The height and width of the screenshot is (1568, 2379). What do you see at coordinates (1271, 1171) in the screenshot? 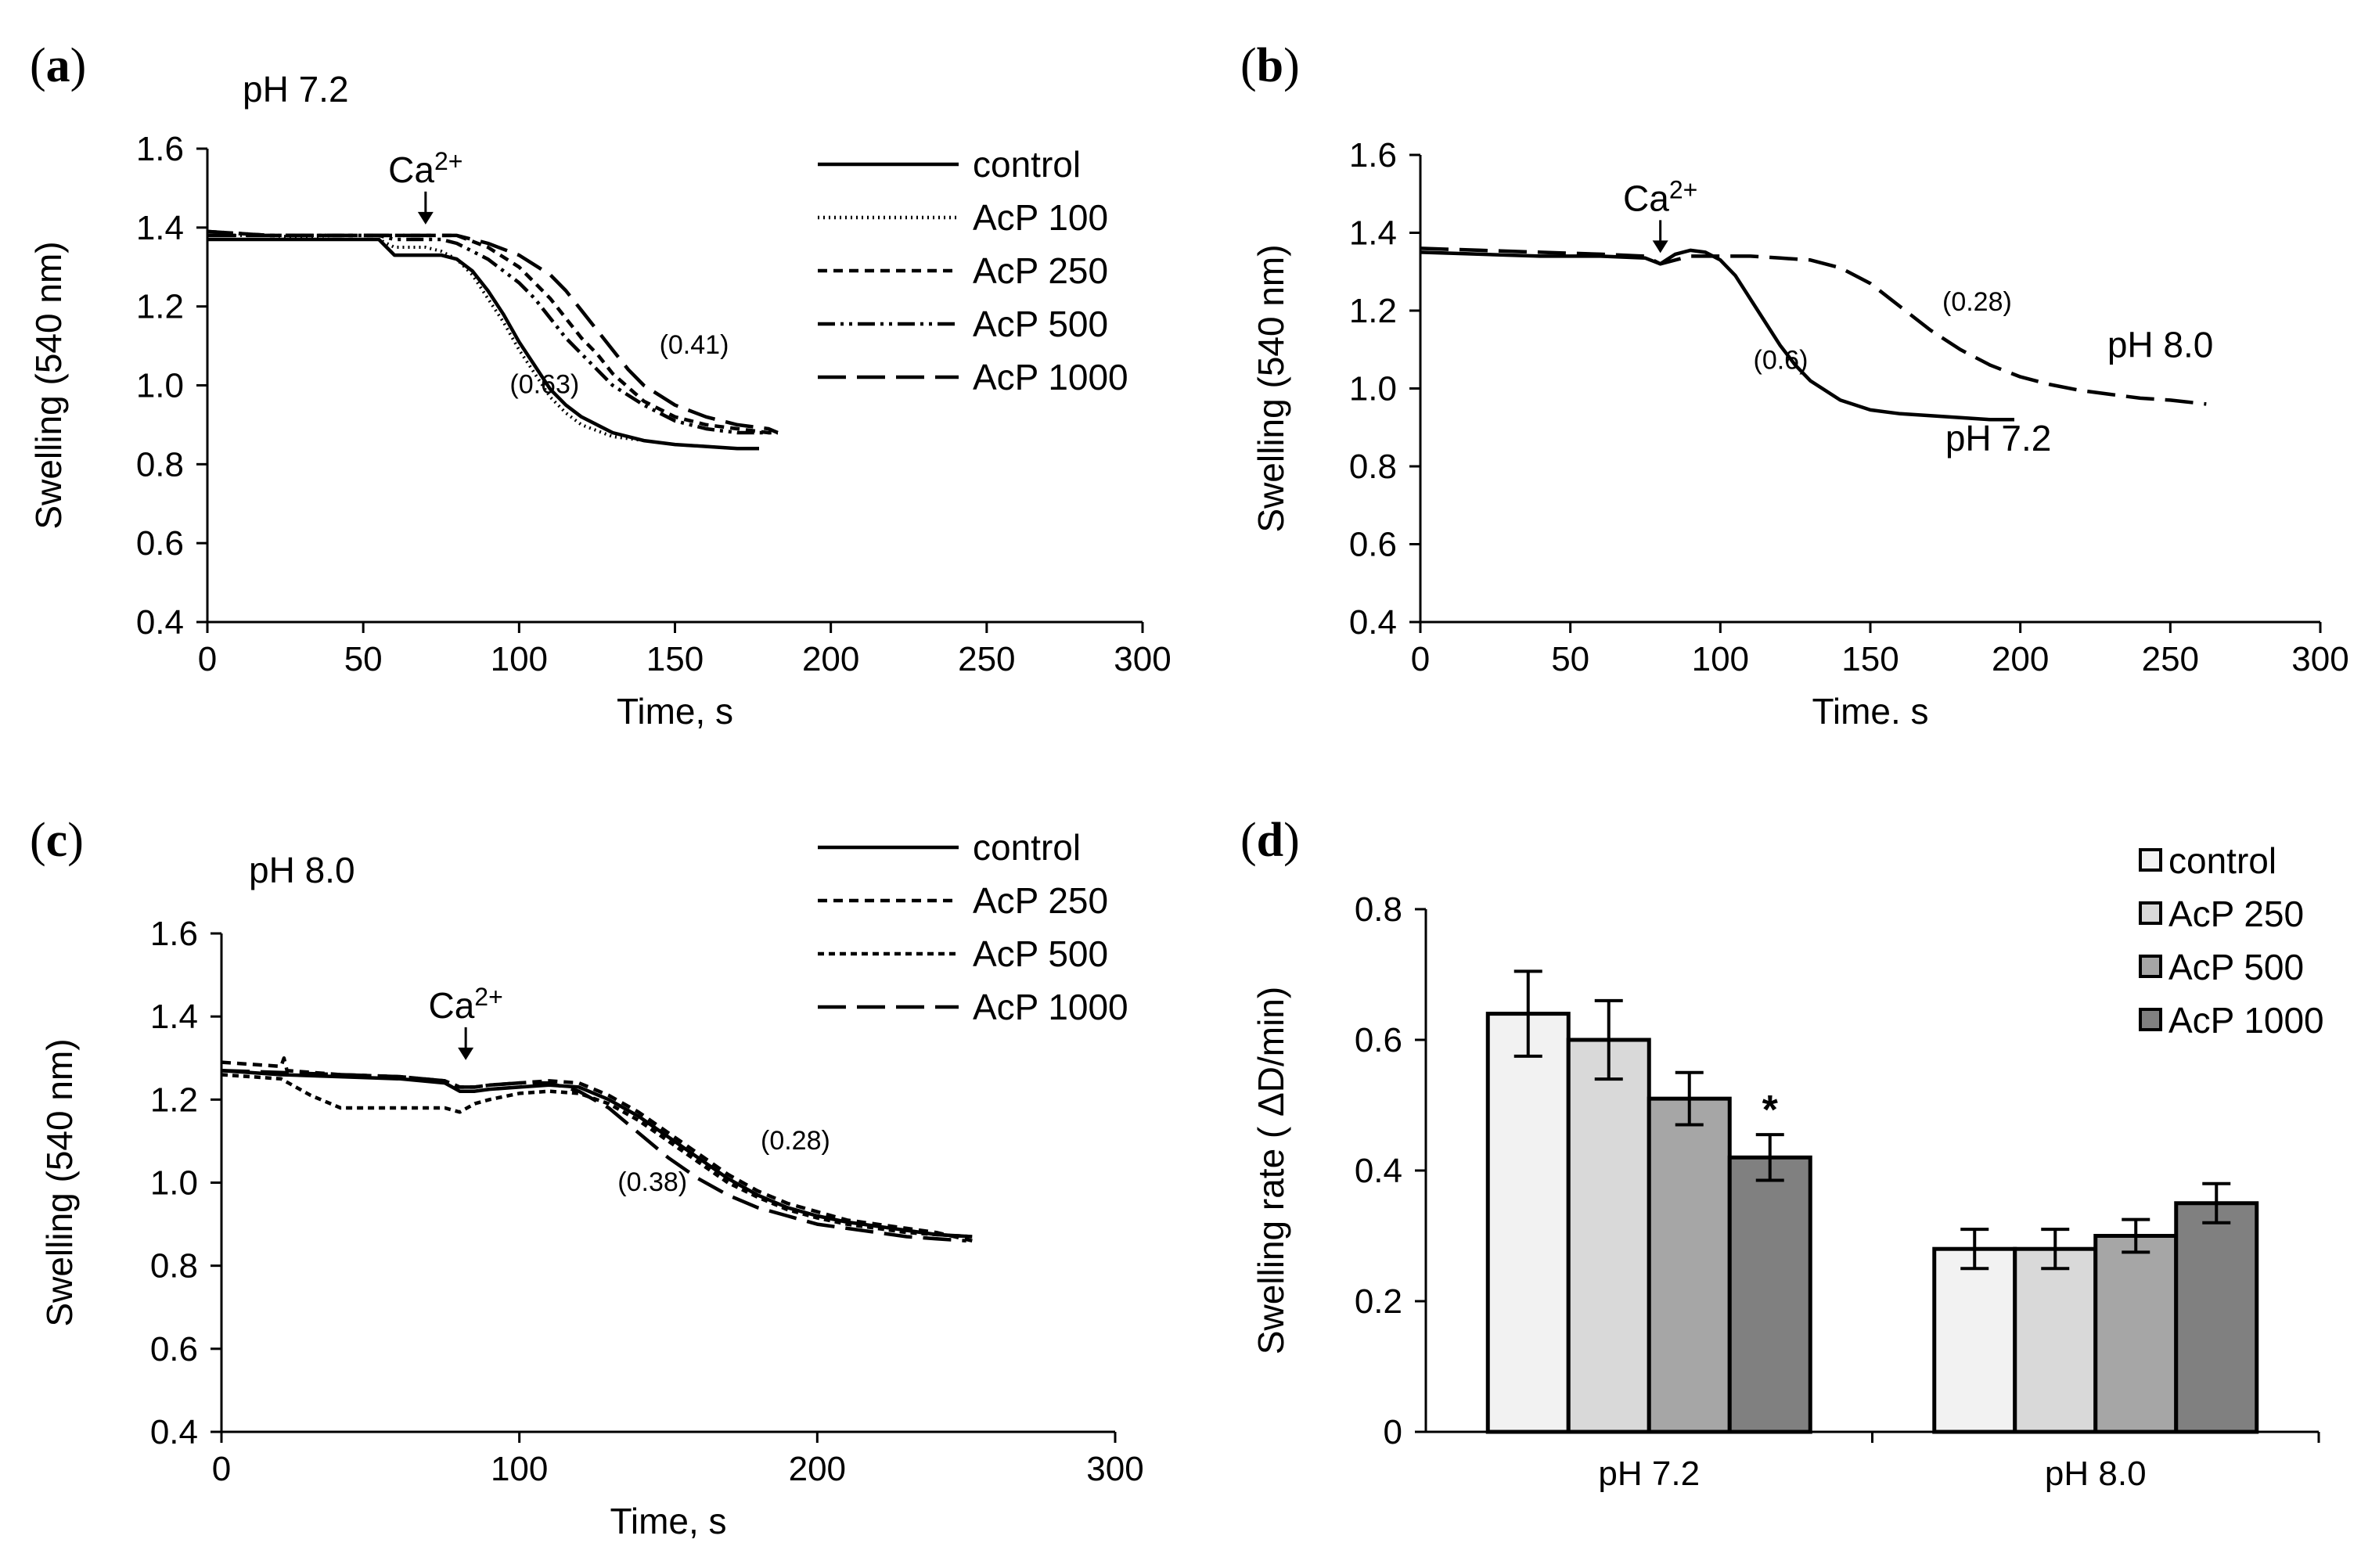
I see `d-y-axis-title: Swelling rate ( ΔD/min)` at bounding box center [1271, 1171].